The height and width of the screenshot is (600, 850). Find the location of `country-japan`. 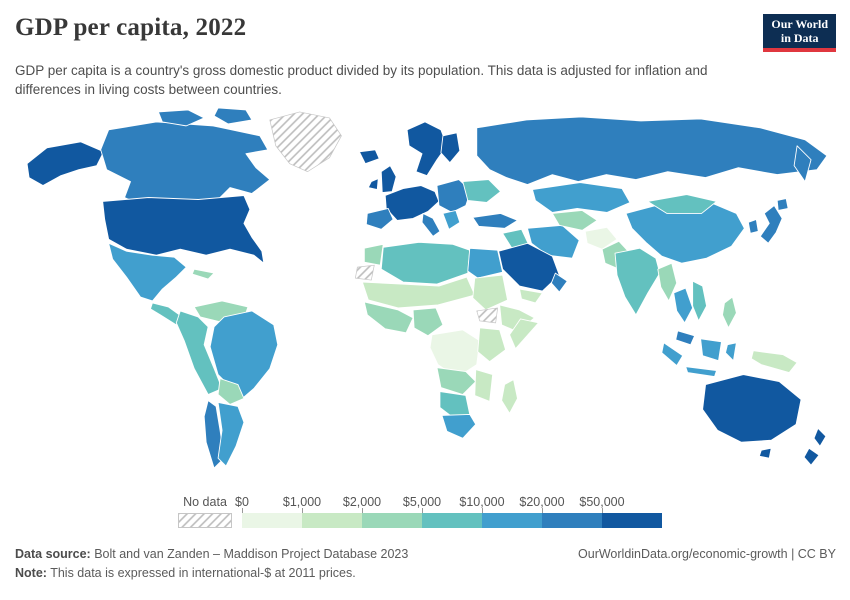

country-japan is located at coordinates (774, 220).